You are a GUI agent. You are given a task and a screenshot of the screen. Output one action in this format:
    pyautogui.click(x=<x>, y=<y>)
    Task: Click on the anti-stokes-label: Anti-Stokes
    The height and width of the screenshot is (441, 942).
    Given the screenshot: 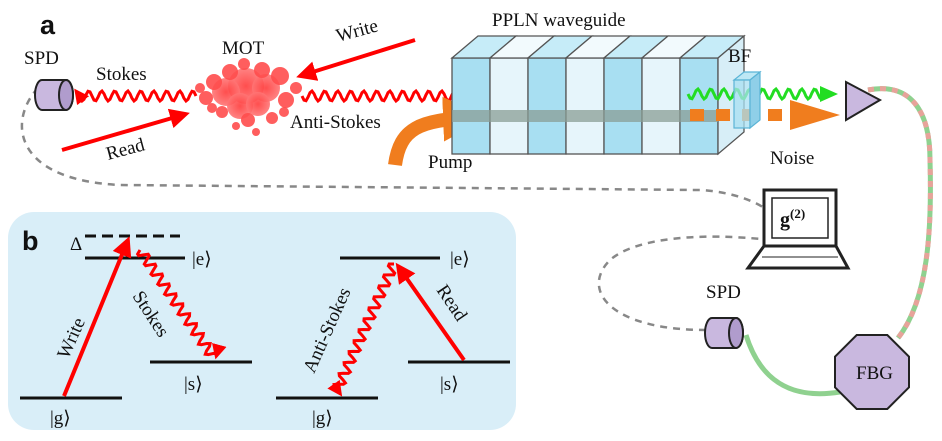 What is the action you would take?
    pyautogui.click(x=335, y=122)
    